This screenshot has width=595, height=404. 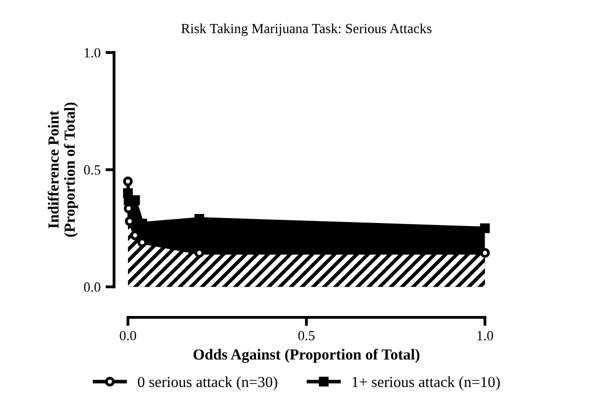 I want to click on chart-title: Risk Taking Marijuana Task: Serious Attacks, so click(x=306, y=29).